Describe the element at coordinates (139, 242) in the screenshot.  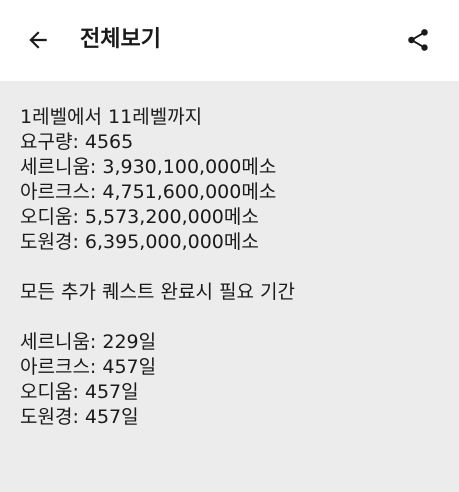
I see `dowonkyung-meso-text: 도원경: 6,395,000,000메소` at that location.